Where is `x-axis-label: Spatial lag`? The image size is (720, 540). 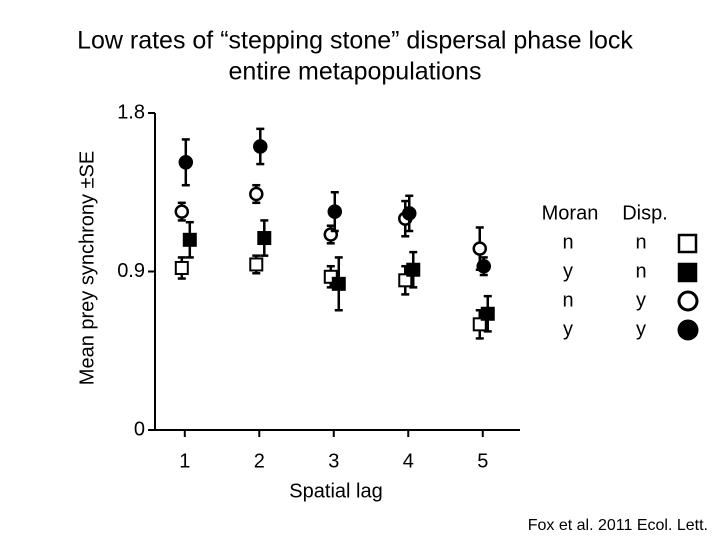 x-axis-label: Spatial lag is located at coordinates (335, 491).